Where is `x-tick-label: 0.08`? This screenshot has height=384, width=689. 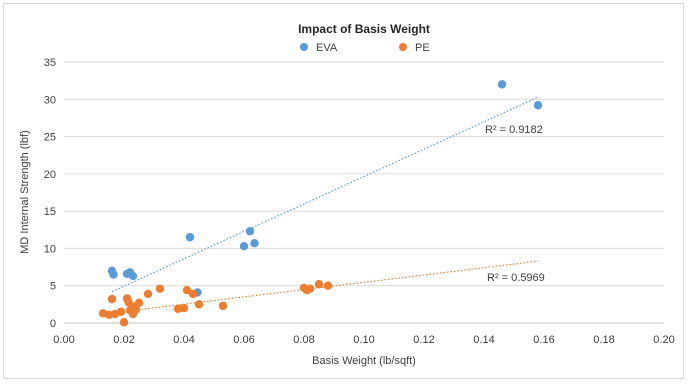 x-tick-label: 0.08 is located at coordinates (303, 340).